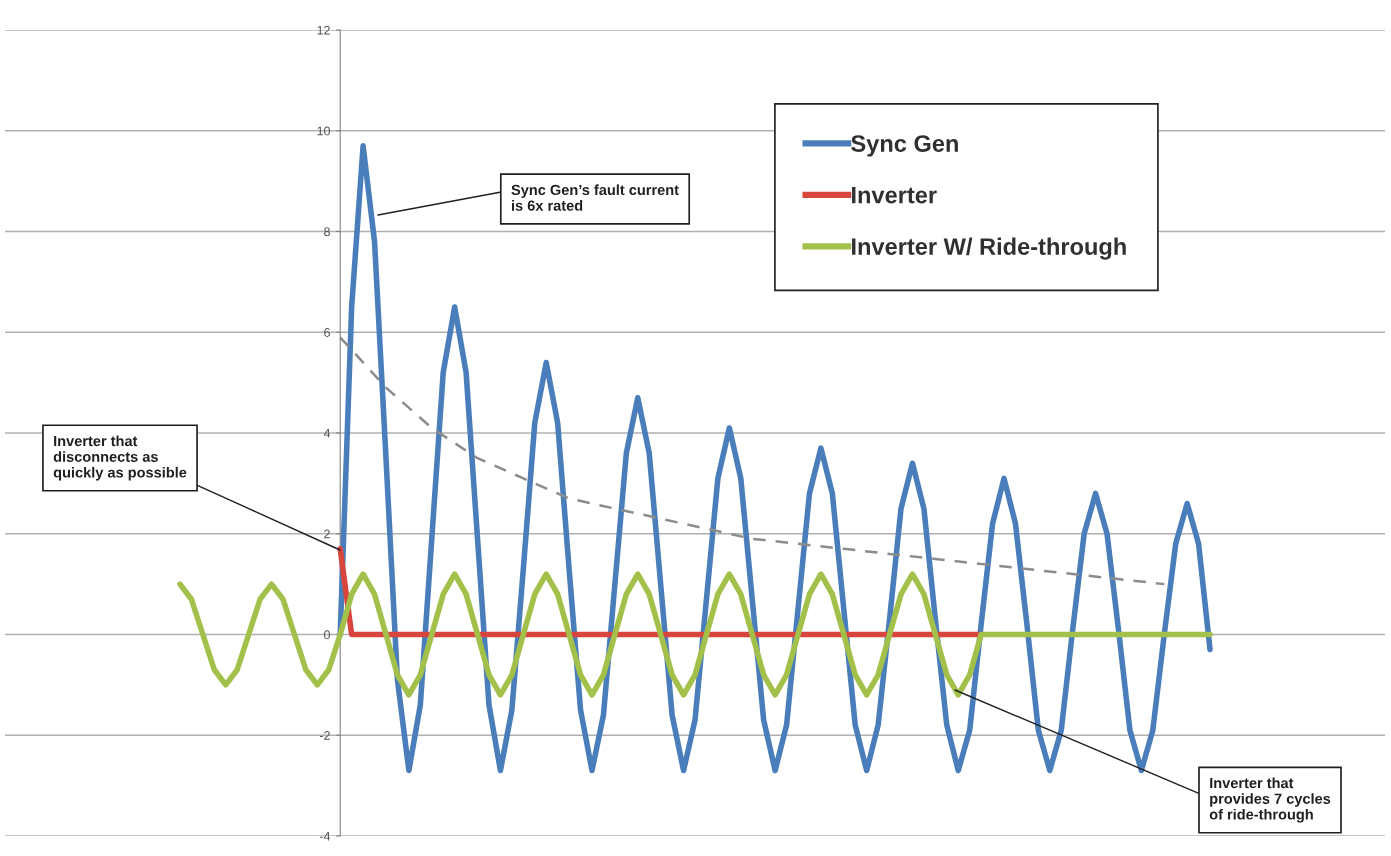 Image resolution: width=1391 pixels, height=856 pixels. What do you see at coordinates (323, 30) in the screenshot?
I see `y-tick-label: 12` at bounding box center [323, 30].